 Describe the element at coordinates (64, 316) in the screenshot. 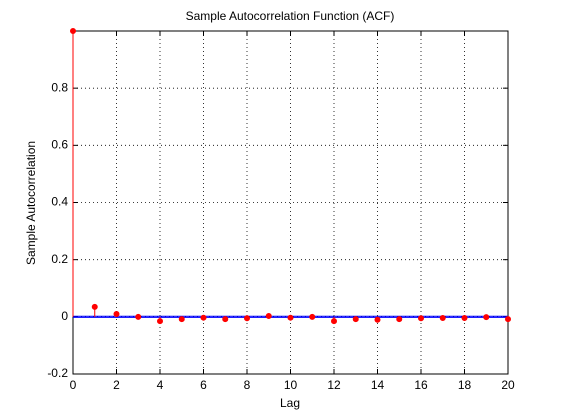

I see `y-tick-label: 0` at that location.